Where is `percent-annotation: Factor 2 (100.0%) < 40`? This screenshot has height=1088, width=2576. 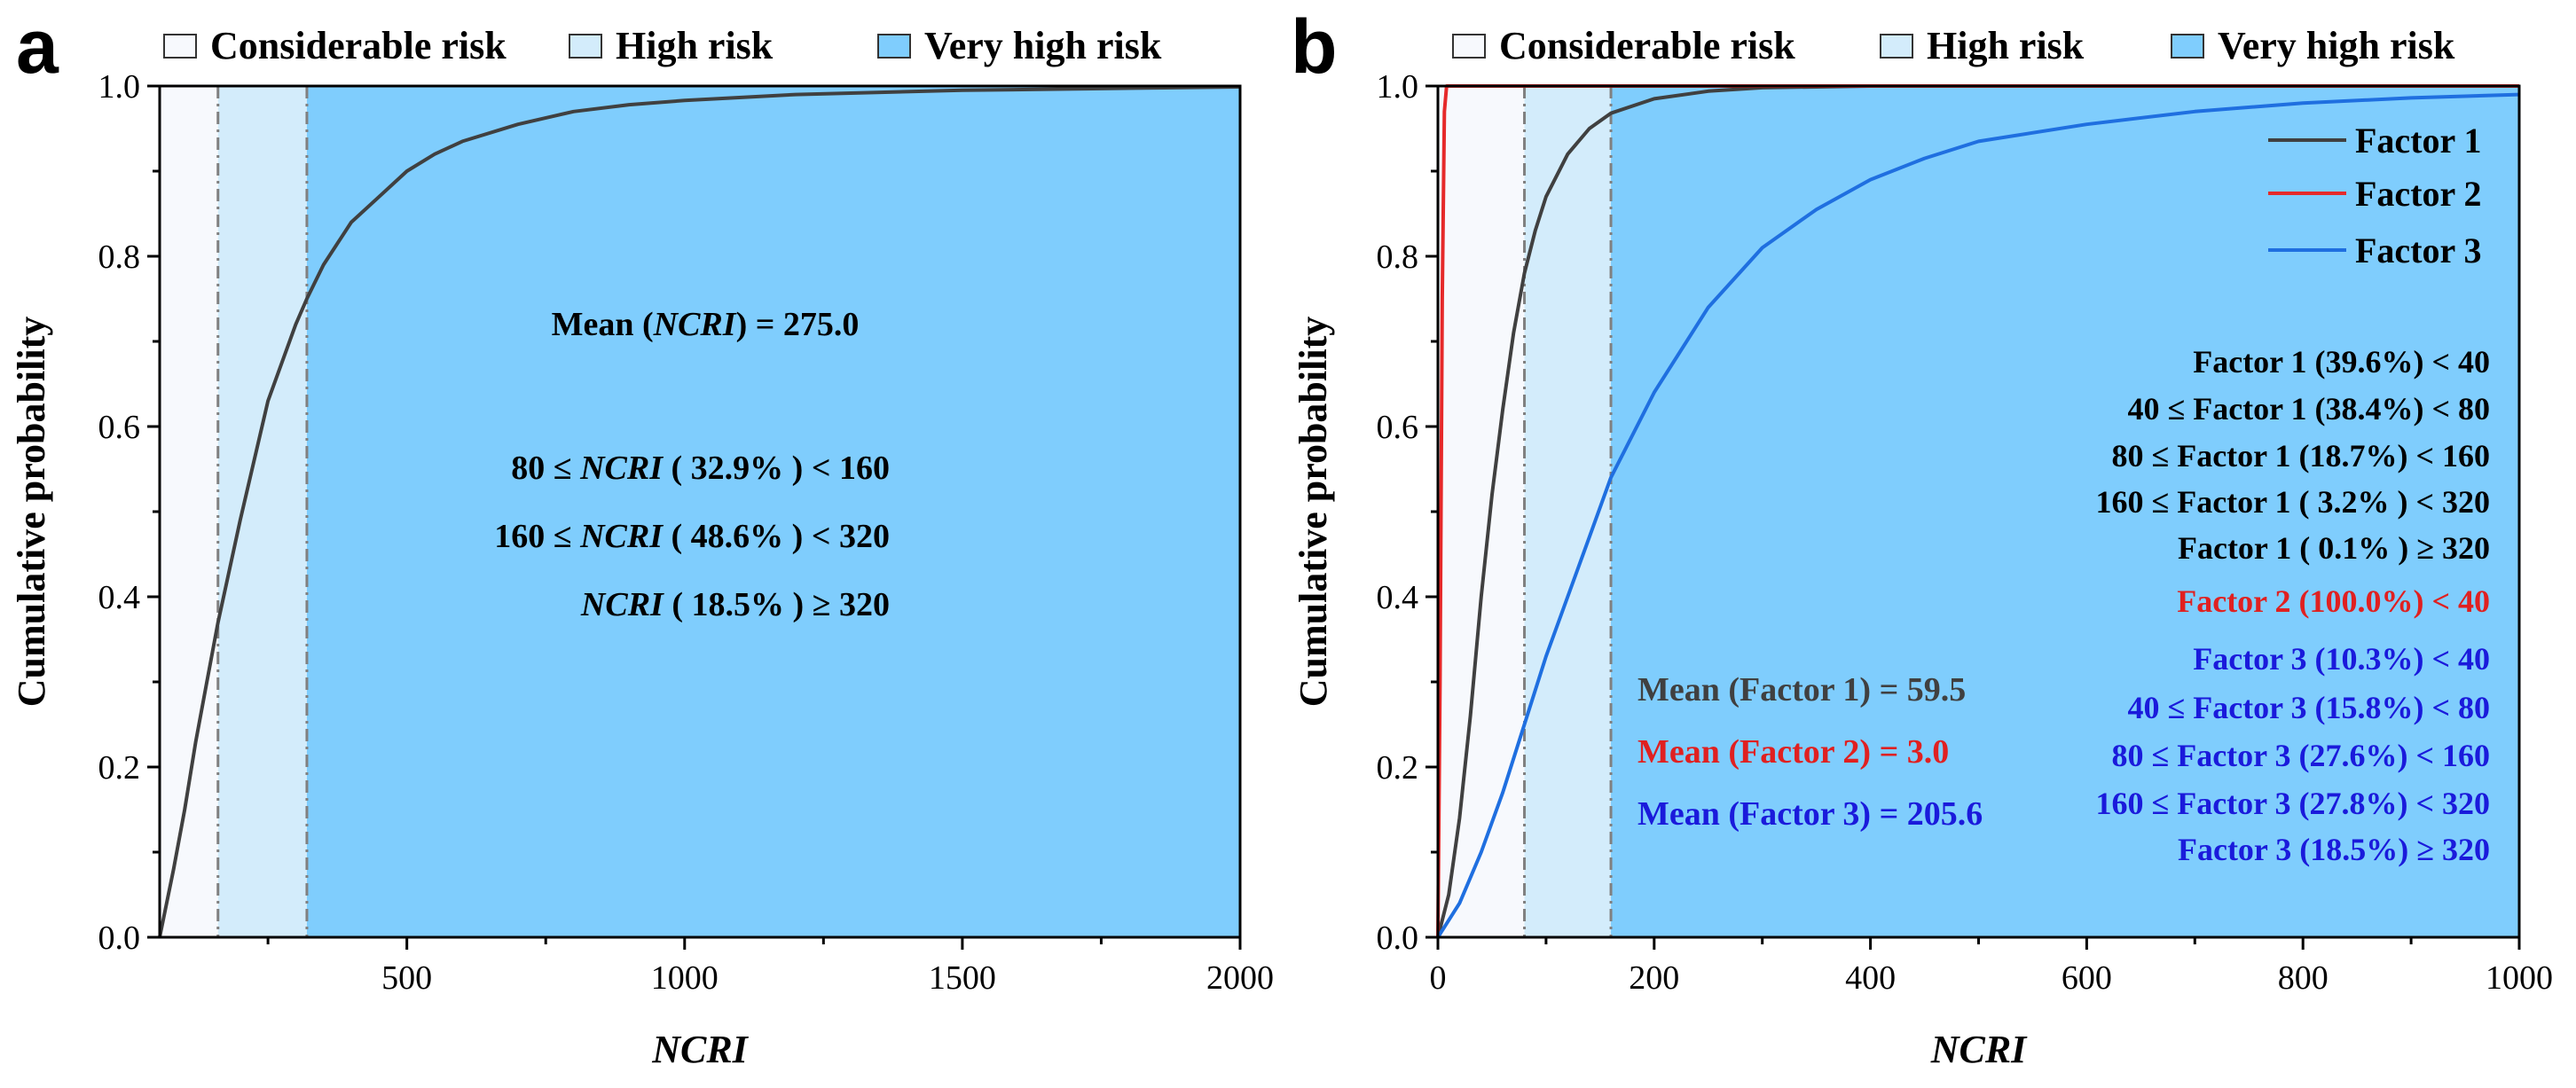
percent-annotation: Factor 2 (100.0%) < 40 is located at coordinates (2333, 601).